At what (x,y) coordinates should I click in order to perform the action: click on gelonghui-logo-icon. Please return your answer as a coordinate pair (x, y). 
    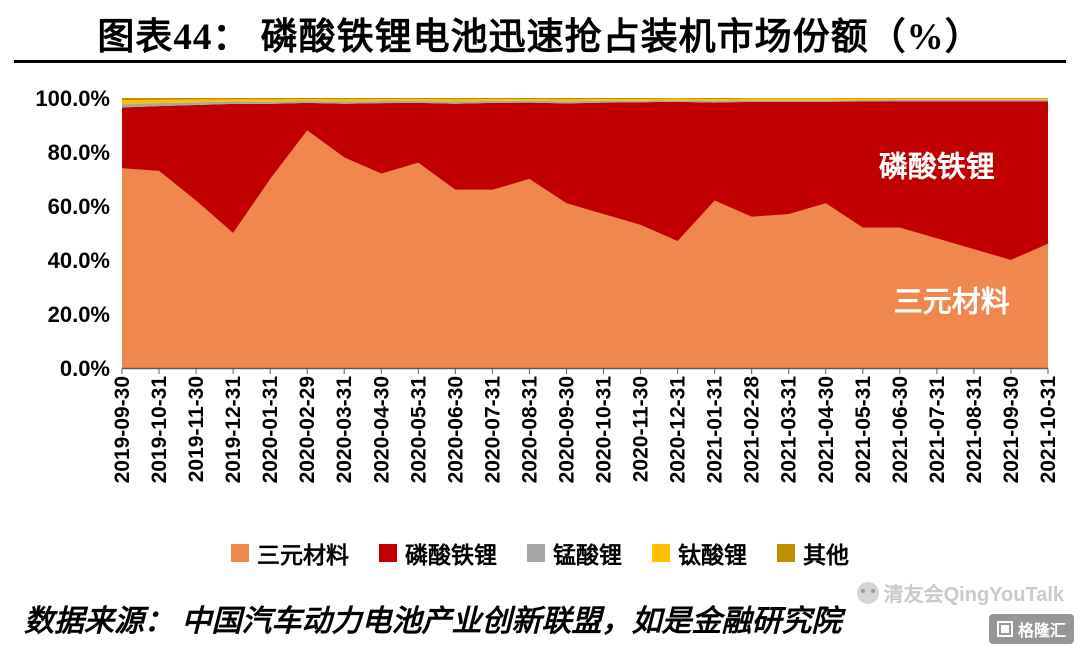
    Looking at the image, I should click on (1004, 629).